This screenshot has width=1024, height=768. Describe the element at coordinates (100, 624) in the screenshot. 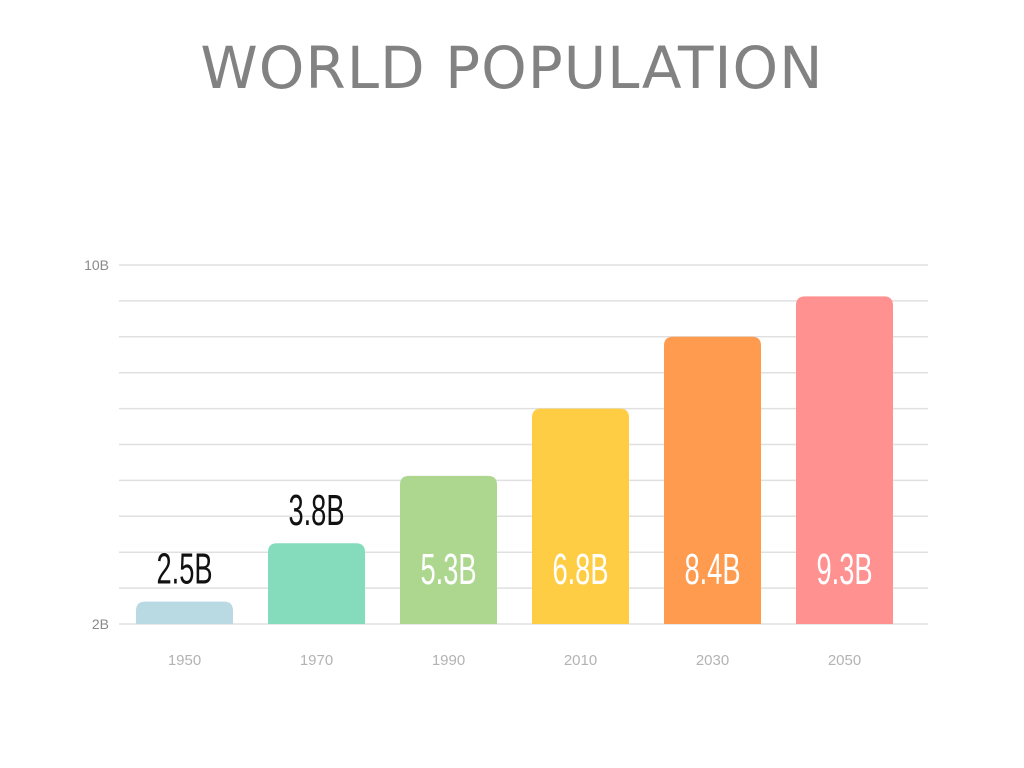

I see `y-tick-label: 2B` at that location.